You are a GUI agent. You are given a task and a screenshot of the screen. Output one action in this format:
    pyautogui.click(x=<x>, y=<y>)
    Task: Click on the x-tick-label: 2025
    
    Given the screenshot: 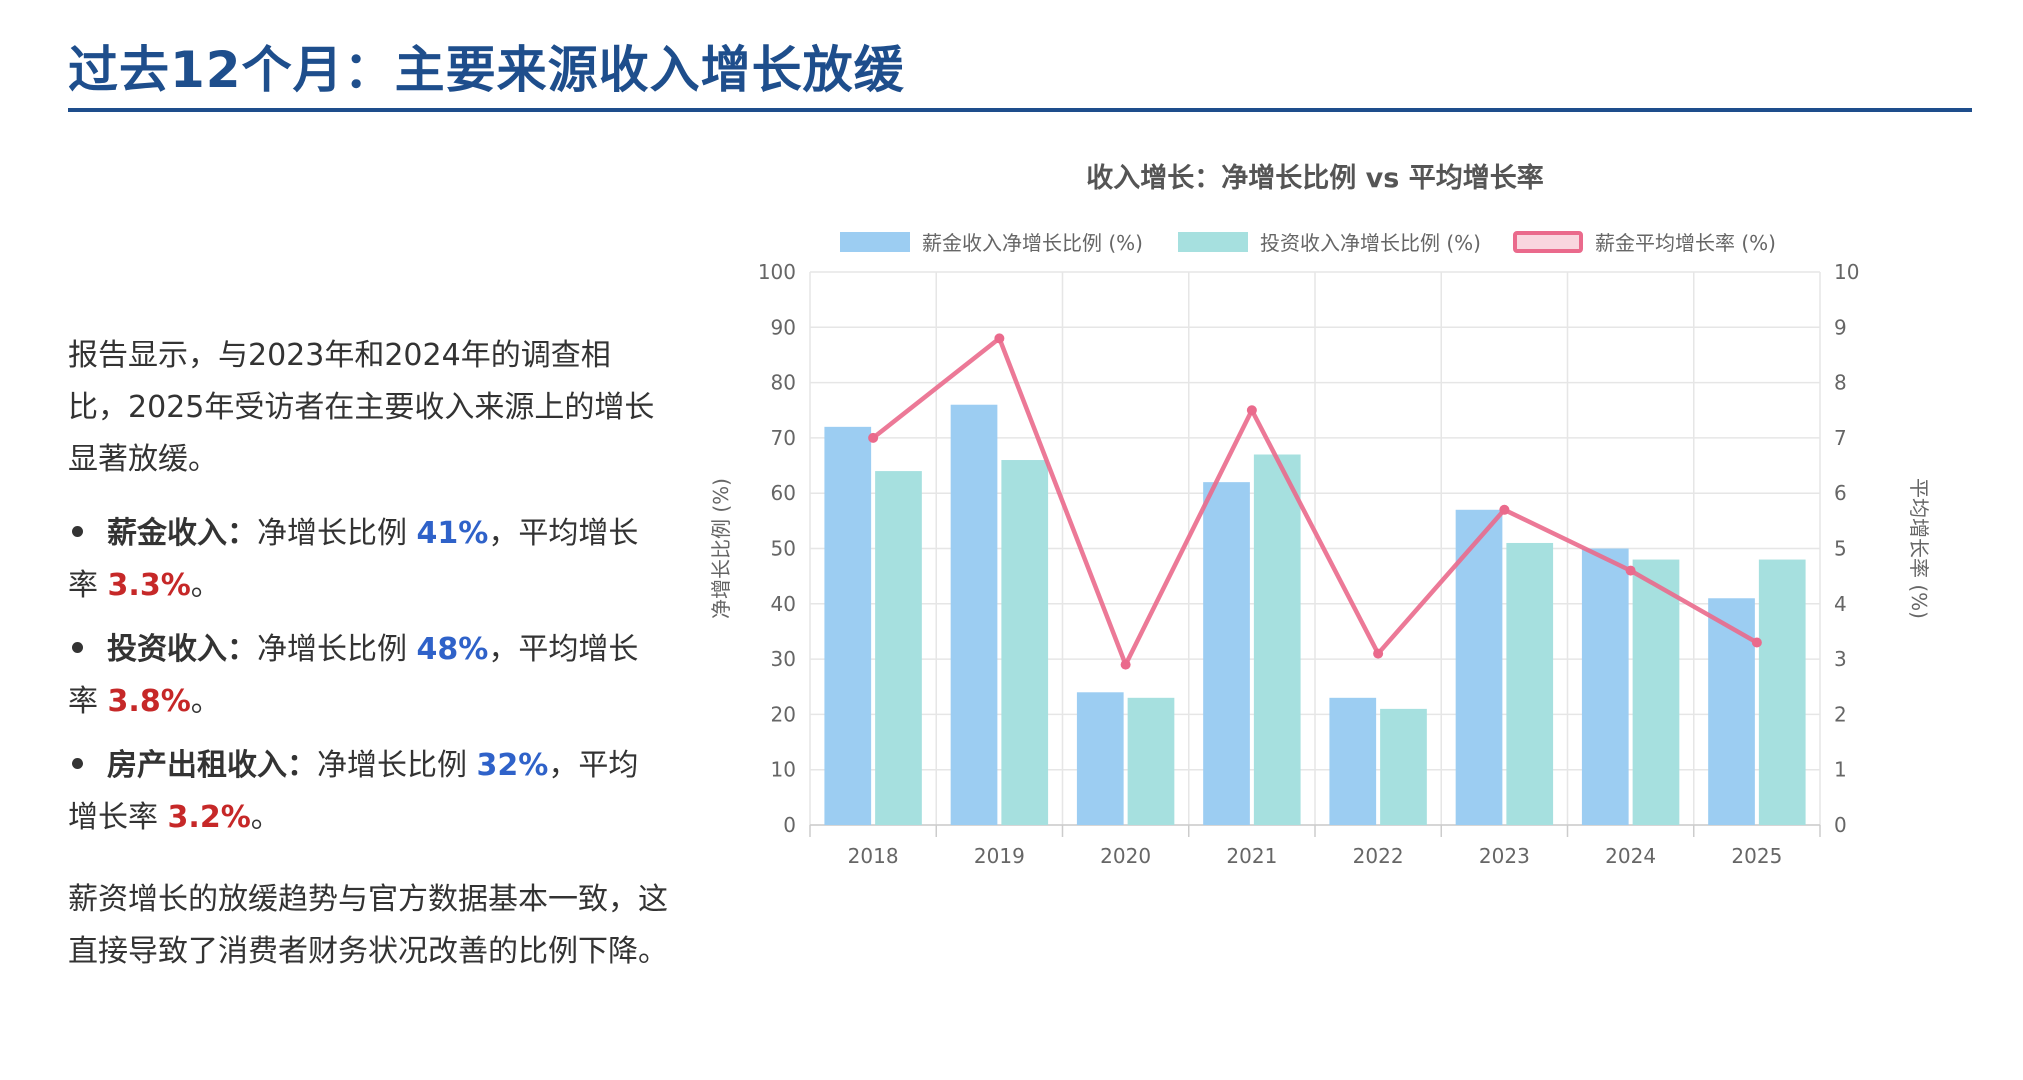 What is the action you would take?
    pyautogui.click(x=1756, y=856)
    